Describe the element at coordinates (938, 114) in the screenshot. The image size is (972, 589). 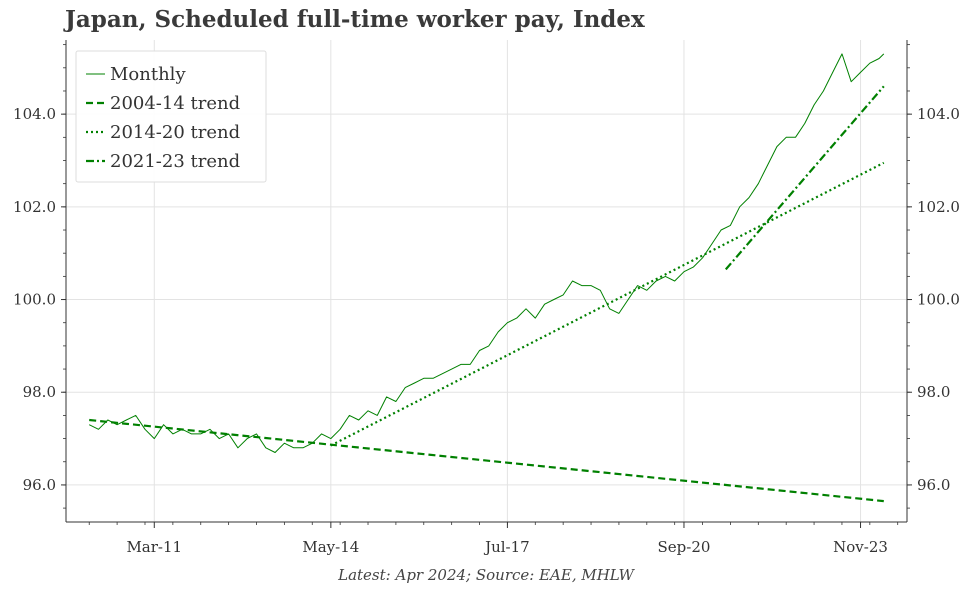
I see `y-tick-label-right: 104.0` at that location.